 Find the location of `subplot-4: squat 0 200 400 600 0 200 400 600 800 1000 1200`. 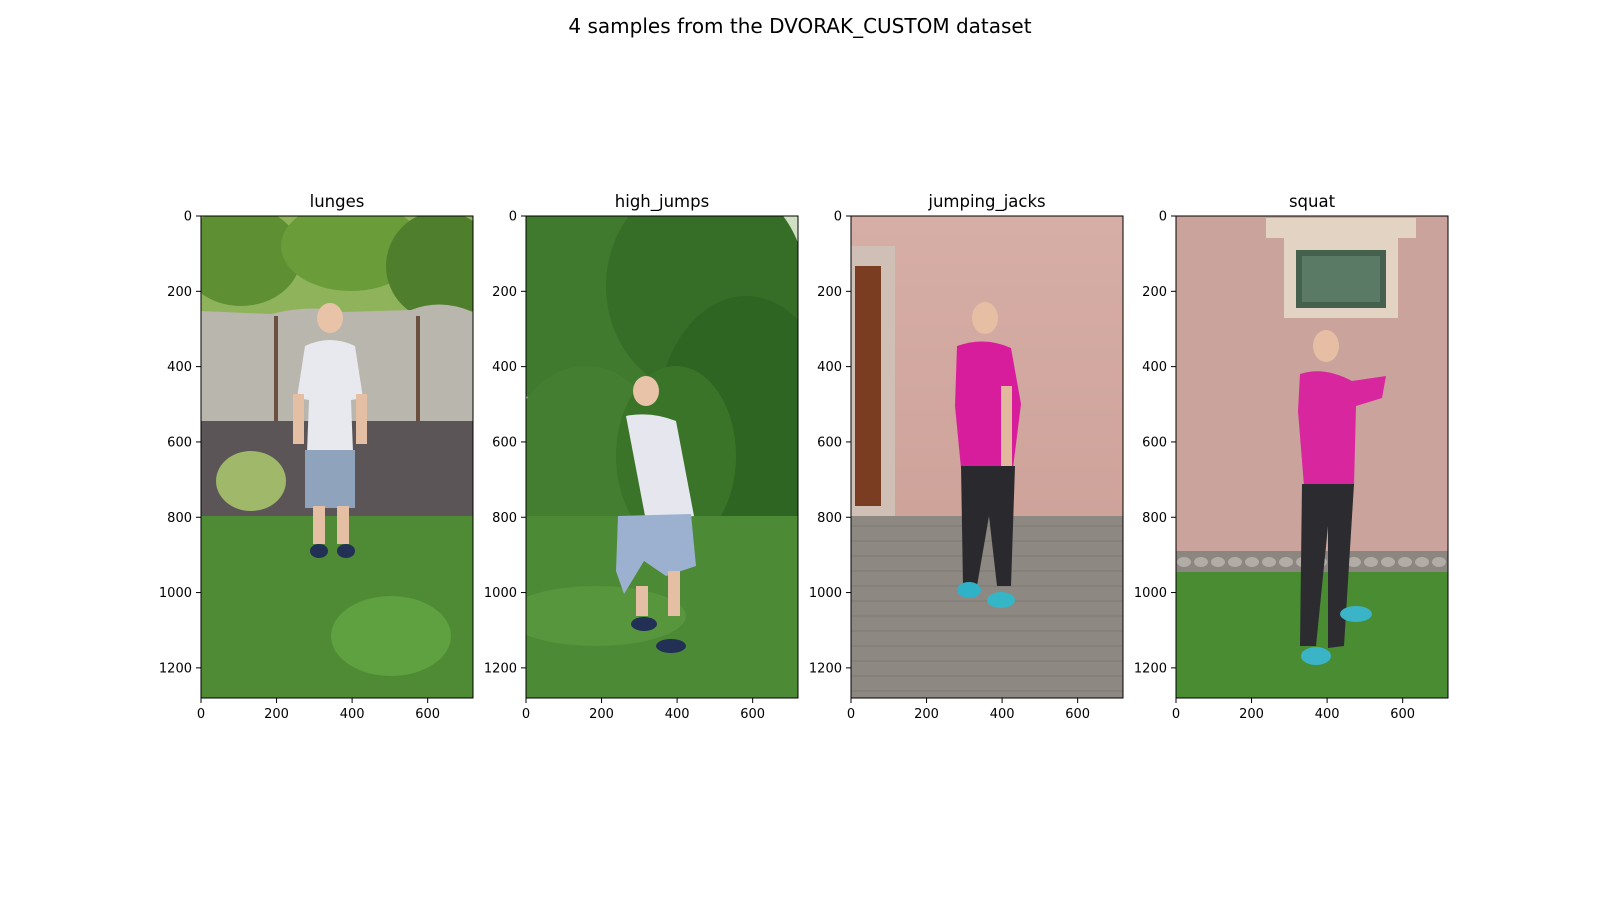

subplot-4: squat 0 200 400 600 0 200 400 600 800 1000 1200 is located at coordinates (1291, 457).